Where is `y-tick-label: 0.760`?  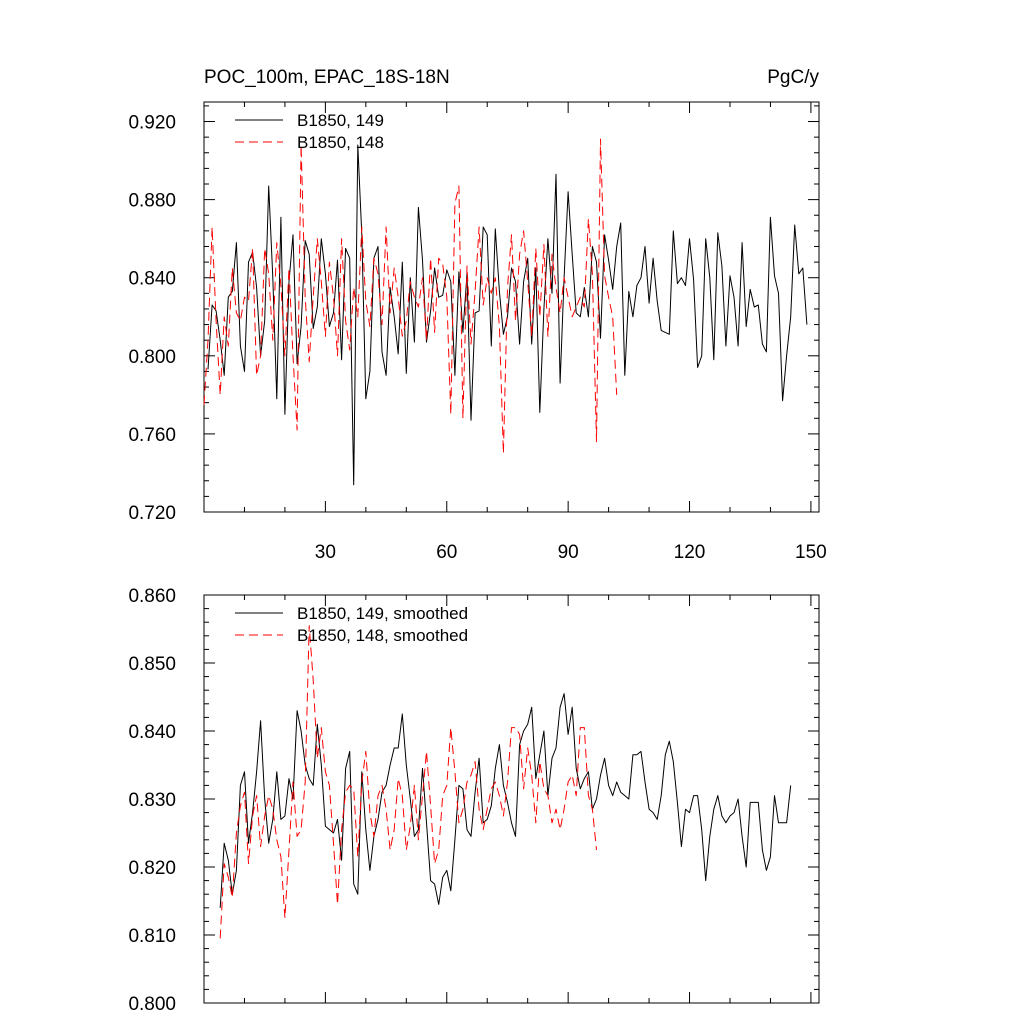
y-tick-label: 0.760 is located at coordinates (152, 435).